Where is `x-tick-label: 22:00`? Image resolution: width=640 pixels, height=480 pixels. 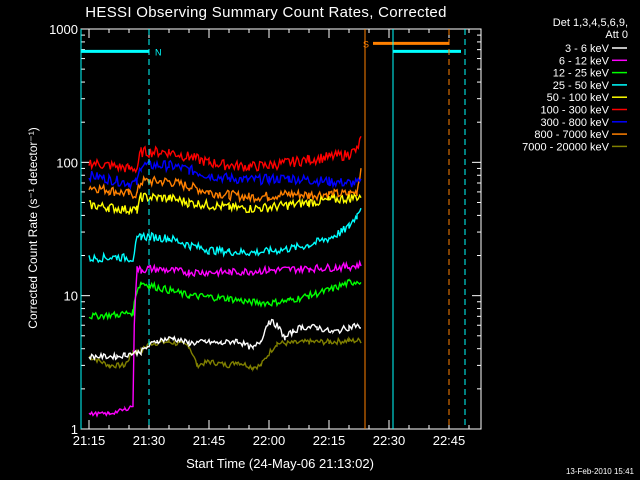
x-tick-label: 22:00 is located at coordinates (269, 440).